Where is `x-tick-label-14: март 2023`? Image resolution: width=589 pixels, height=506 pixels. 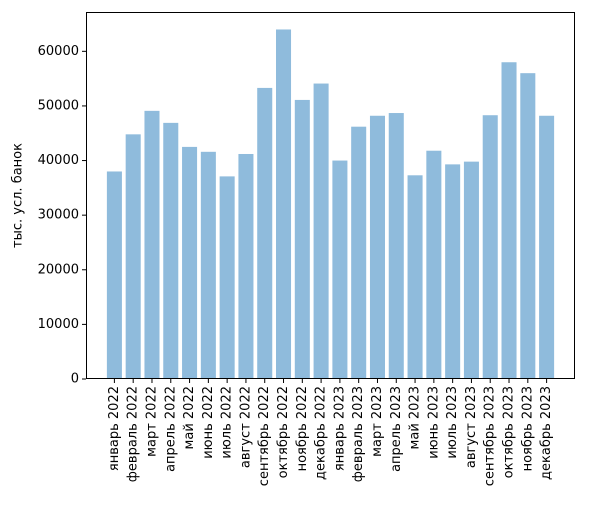
x-tick-label-14: март 2023 is located at coordinates (377, 421).